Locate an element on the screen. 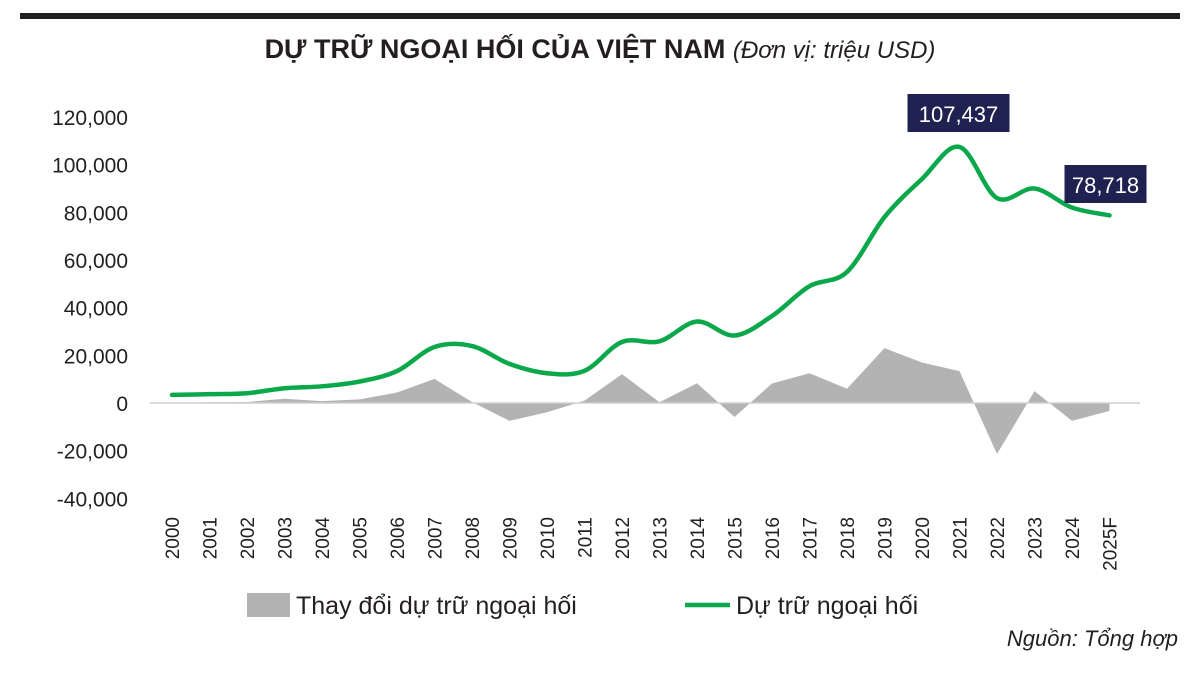  y-tick-label: 60,000 is located at coordinates (96, 261).